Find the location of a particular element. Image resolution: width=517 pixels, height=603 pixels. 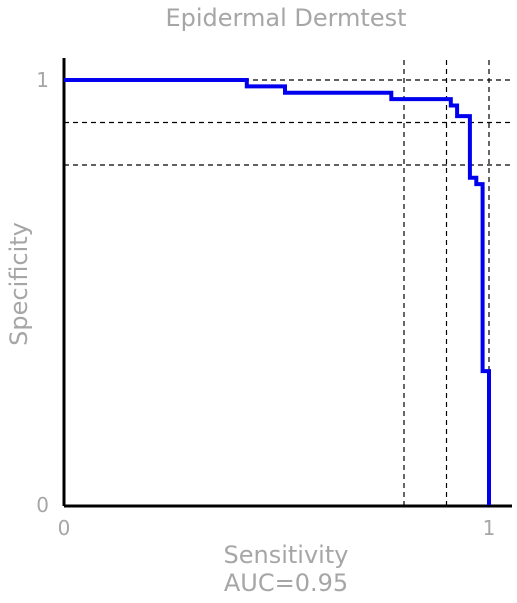

auc-annotation: AUC=0.95 is located at coordinates (286, 583).